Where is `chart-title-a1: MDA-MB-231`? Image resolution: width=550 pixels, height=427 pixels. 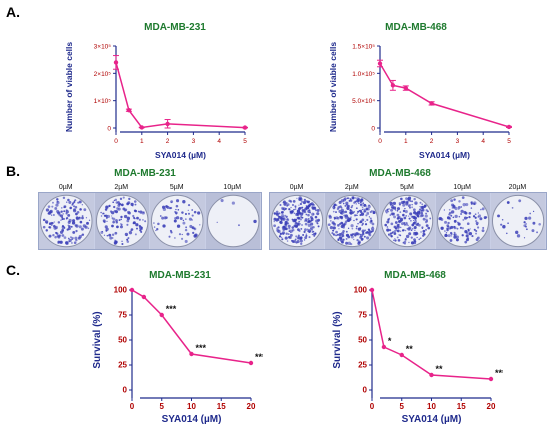
chart-title-a1: MDA-MB-231 is located at coordinates (175, 27).